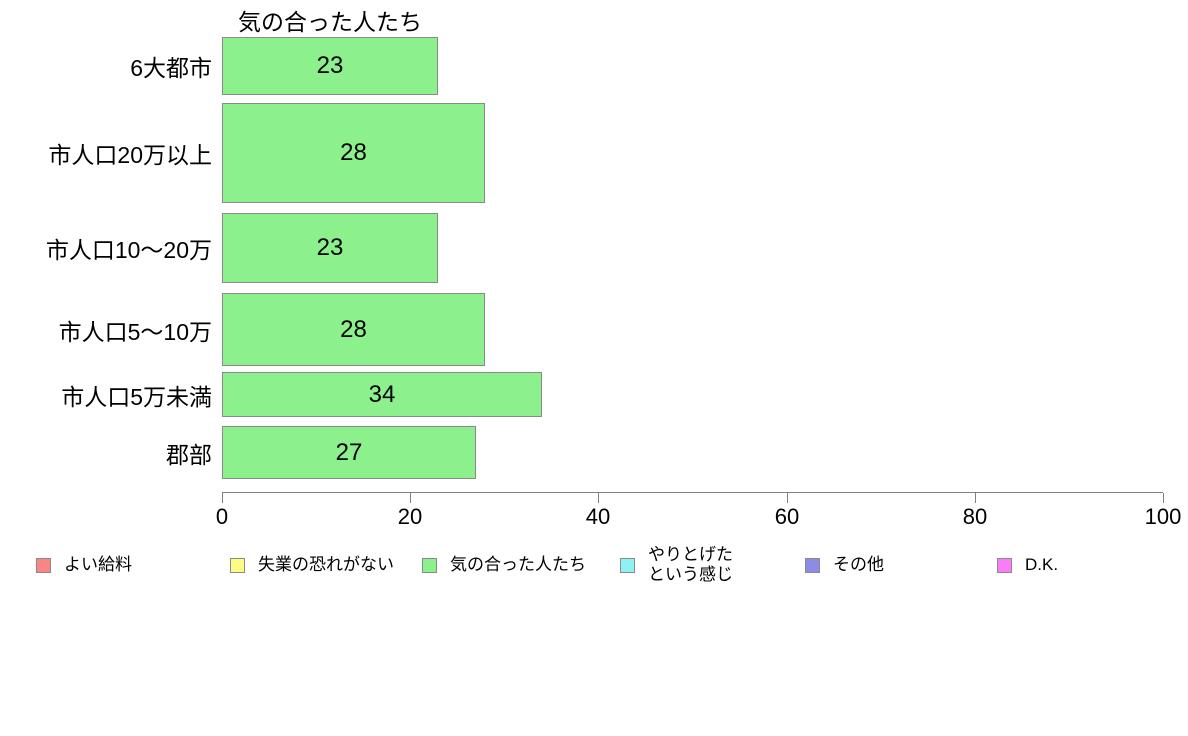 The height and width of the screenshot is (736, 1188). Describe the element at coordinates (330, 22) in the screenshot. I see `chart-title: 気の合った人たち` at that location.